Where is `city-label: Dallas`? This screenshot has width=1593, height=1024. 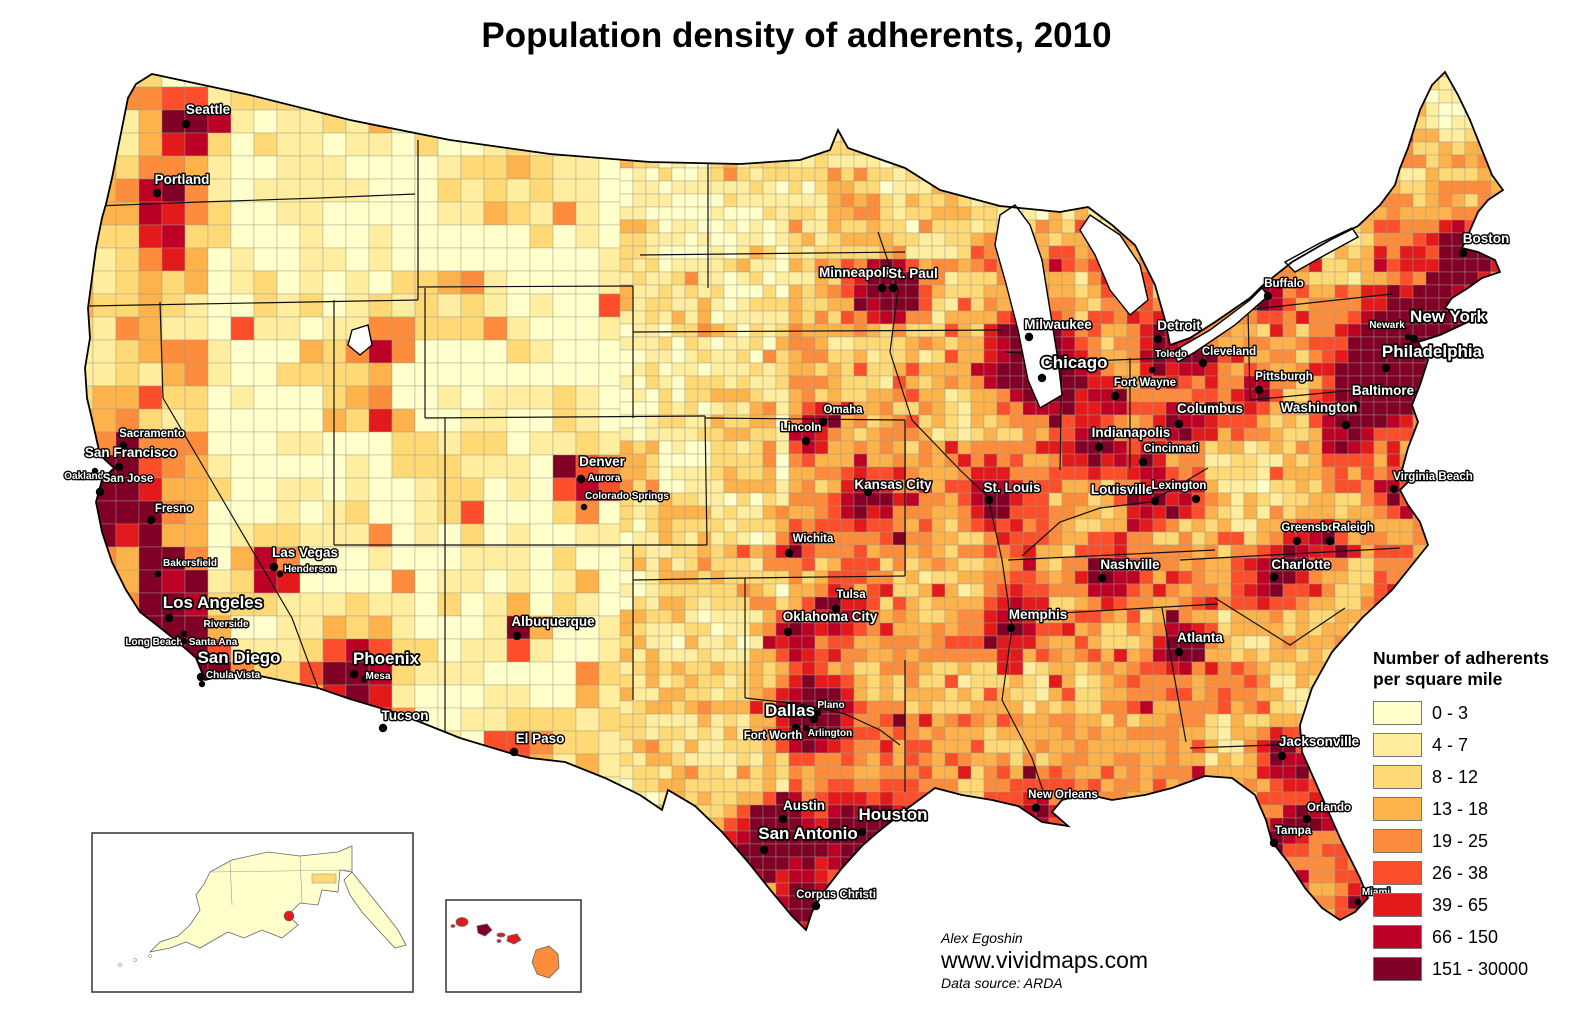
city-label: Dallas is located at coordinates (790, 710).